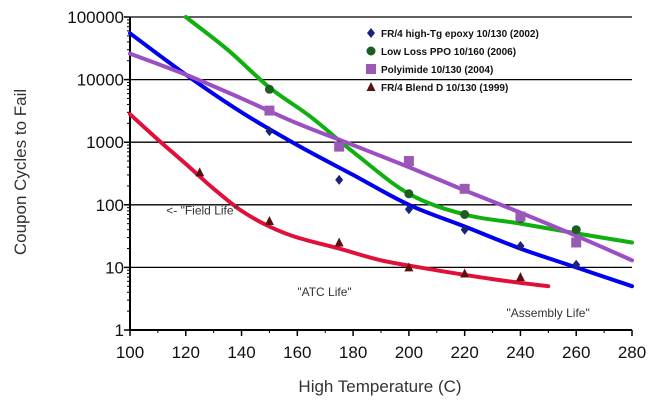 Image resolution: width=649 pixels, height=402 pixels. What do you see at coordinates (371, 86) in the screenshot?
I see `legend-marker-triangle` at bounding box center [371, 86].